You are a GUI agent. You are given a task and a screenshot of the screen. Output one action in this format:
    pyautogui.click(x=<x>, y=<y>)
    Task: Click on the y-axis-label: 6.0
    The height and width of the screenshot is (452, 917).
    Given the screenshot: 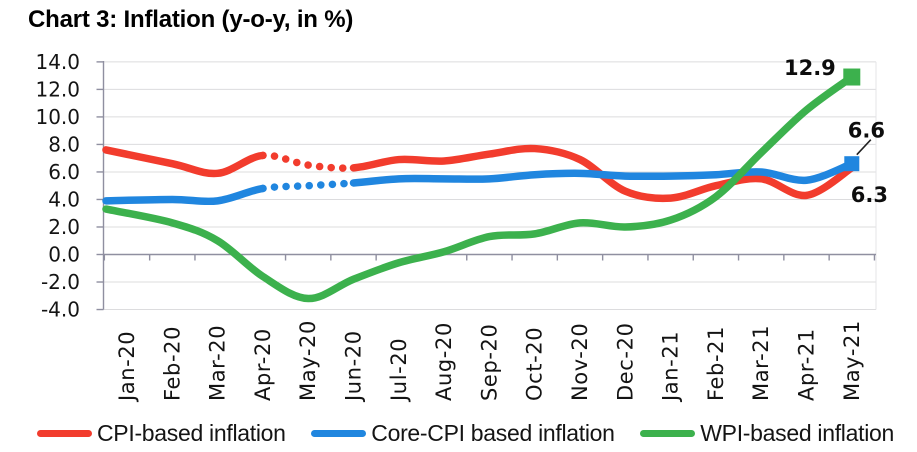 What is the action you would take?
    pyautogui.click(x=64, y=172)
    